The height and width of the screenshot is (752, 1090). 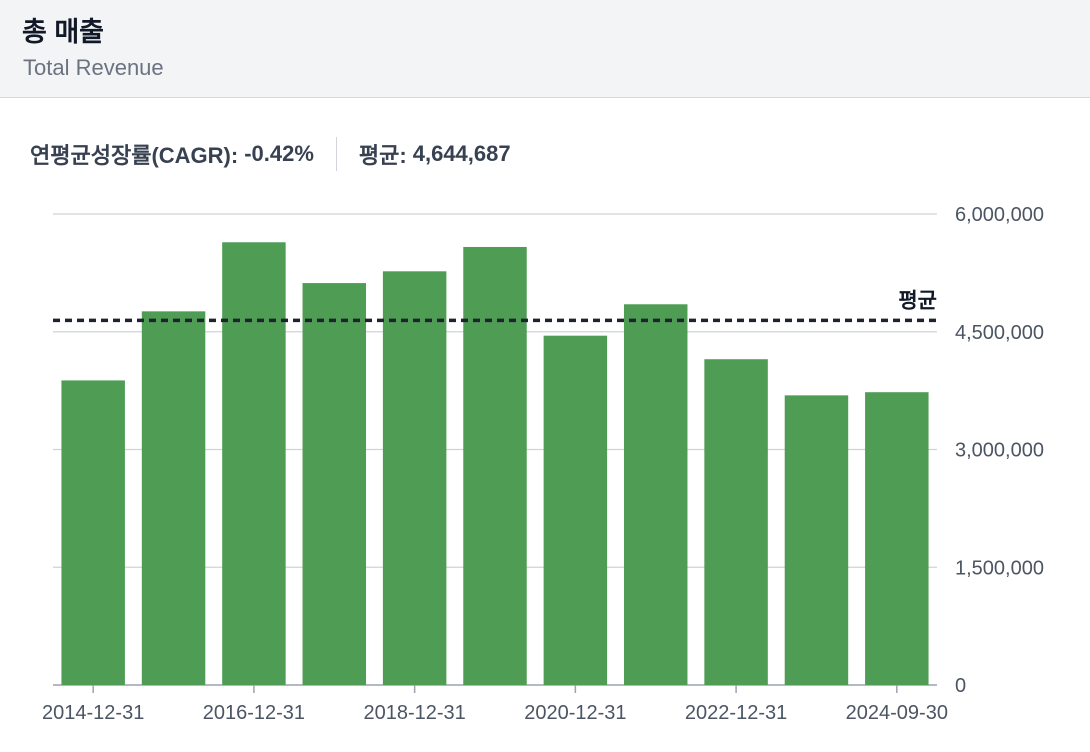 I want to click on chart-header: 총 매출 Total Revenue, so click(x=545, y=49).